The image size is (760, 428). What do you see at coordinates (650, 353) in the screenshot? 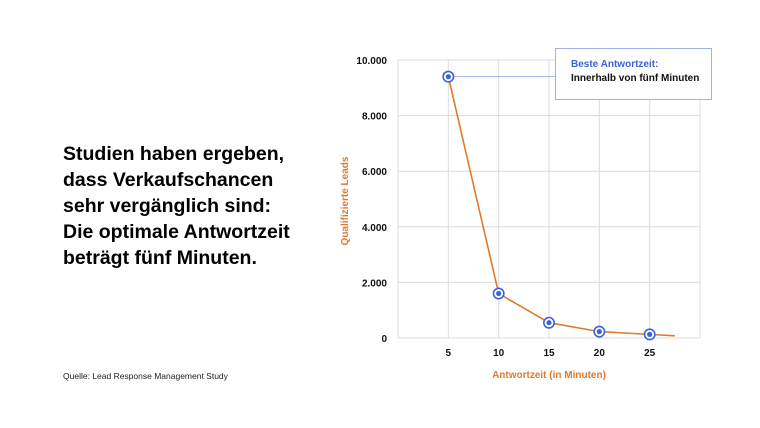
I see `x-tick-label: 25` at bounding box center [650, 353].